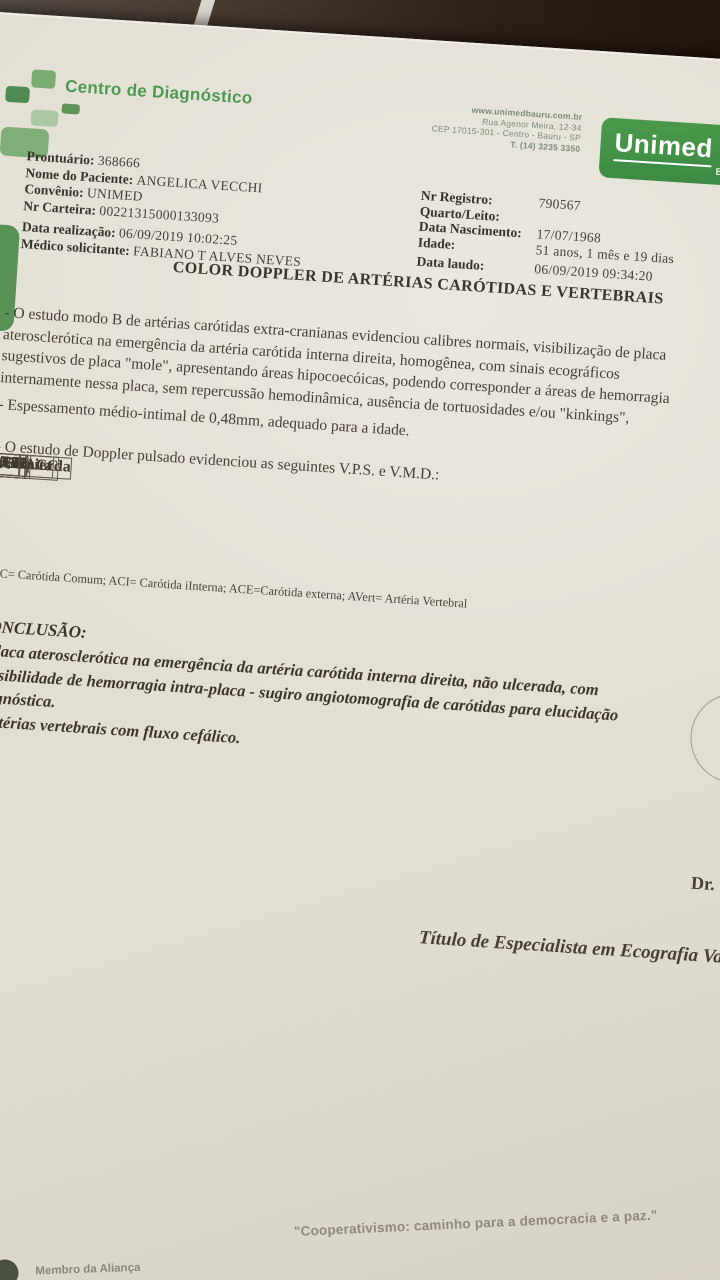 The height and width of the screenshot is (1280, 720). I want to click on table-cell: 18,75, so click(14, 464).